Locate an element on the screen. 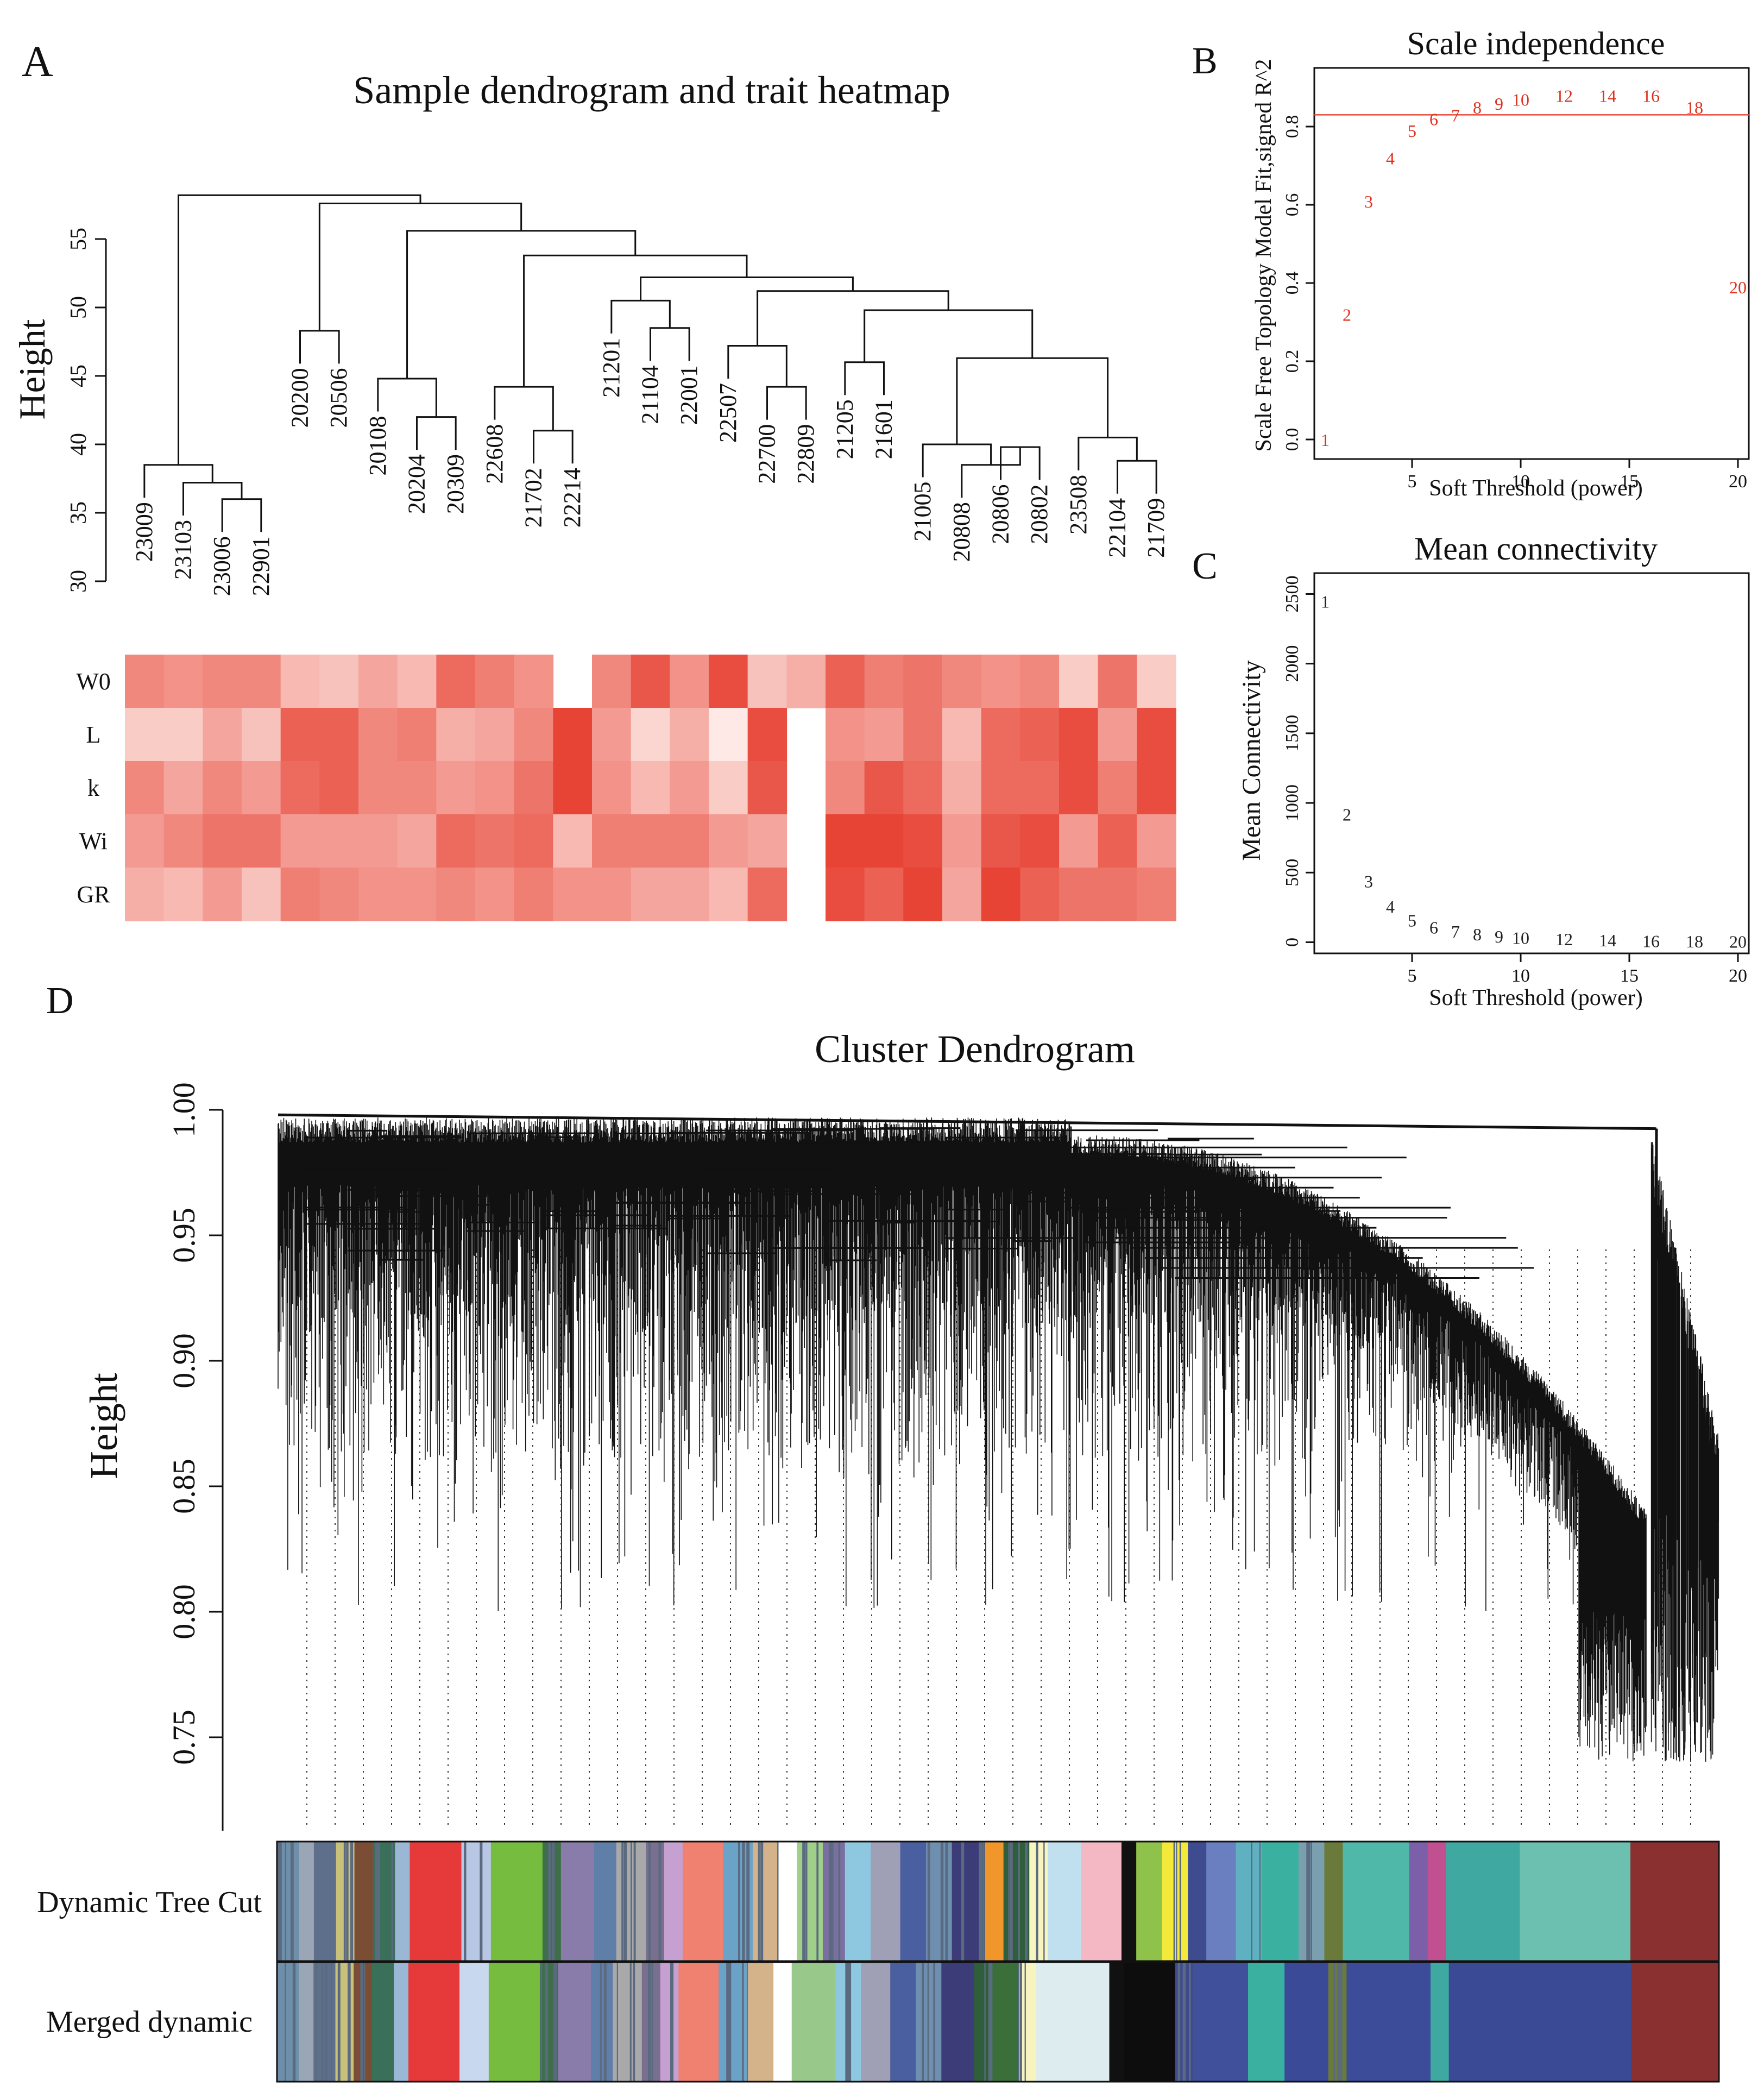 This screenshot has width=1764, height=2092. b-point-12: 12 is located at coordinates (1564, 95).